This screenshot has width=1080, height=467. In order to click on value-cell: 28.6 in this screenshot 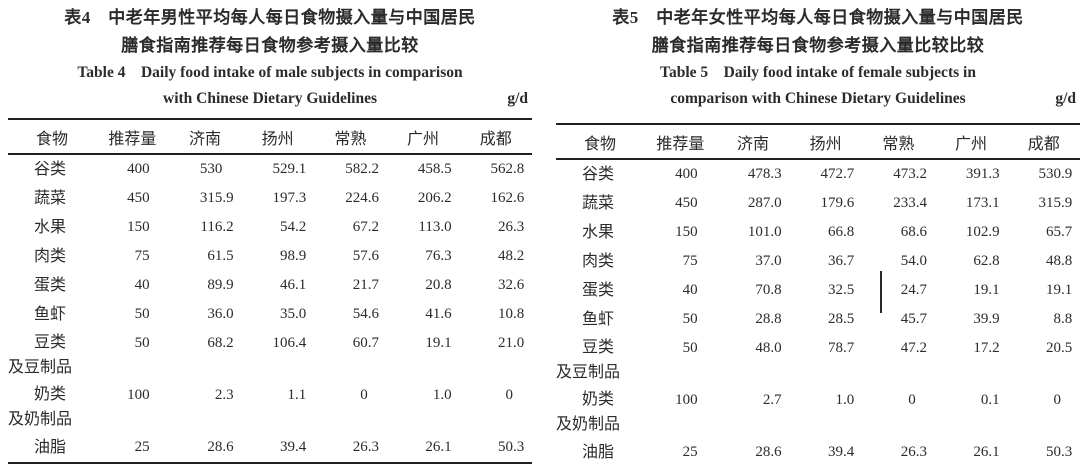, I will do `click(768, 452)`.